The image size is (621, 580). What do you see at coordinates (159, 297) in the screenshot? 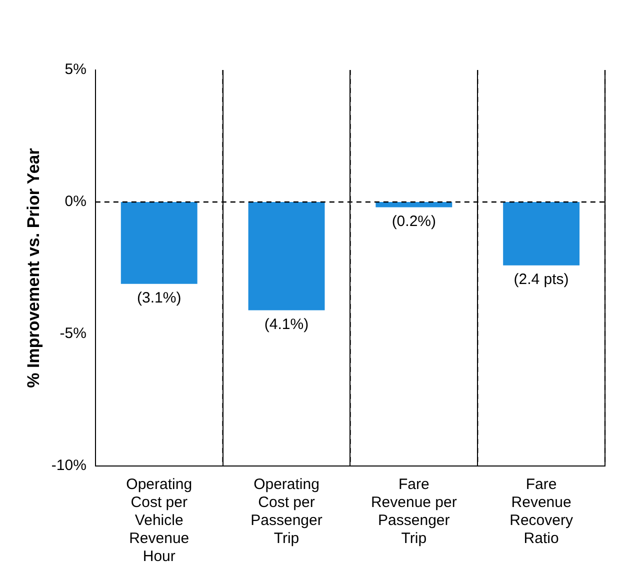
I see `data-label: (3.1%)` at bounding box center [159, 297].